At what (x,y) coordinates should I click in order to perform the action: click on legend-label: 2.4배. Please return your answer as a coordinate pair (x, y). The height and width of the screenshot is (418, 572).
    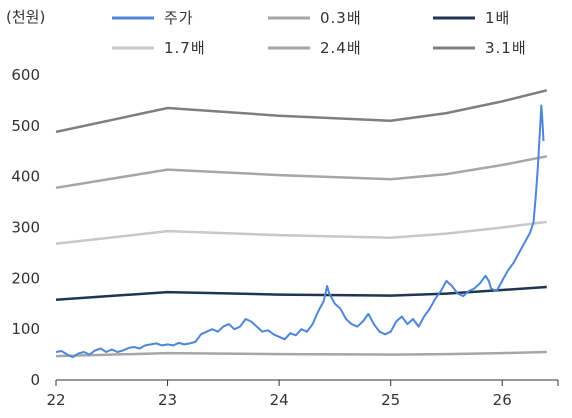
    Looking at the image, I should click on (341, 48).